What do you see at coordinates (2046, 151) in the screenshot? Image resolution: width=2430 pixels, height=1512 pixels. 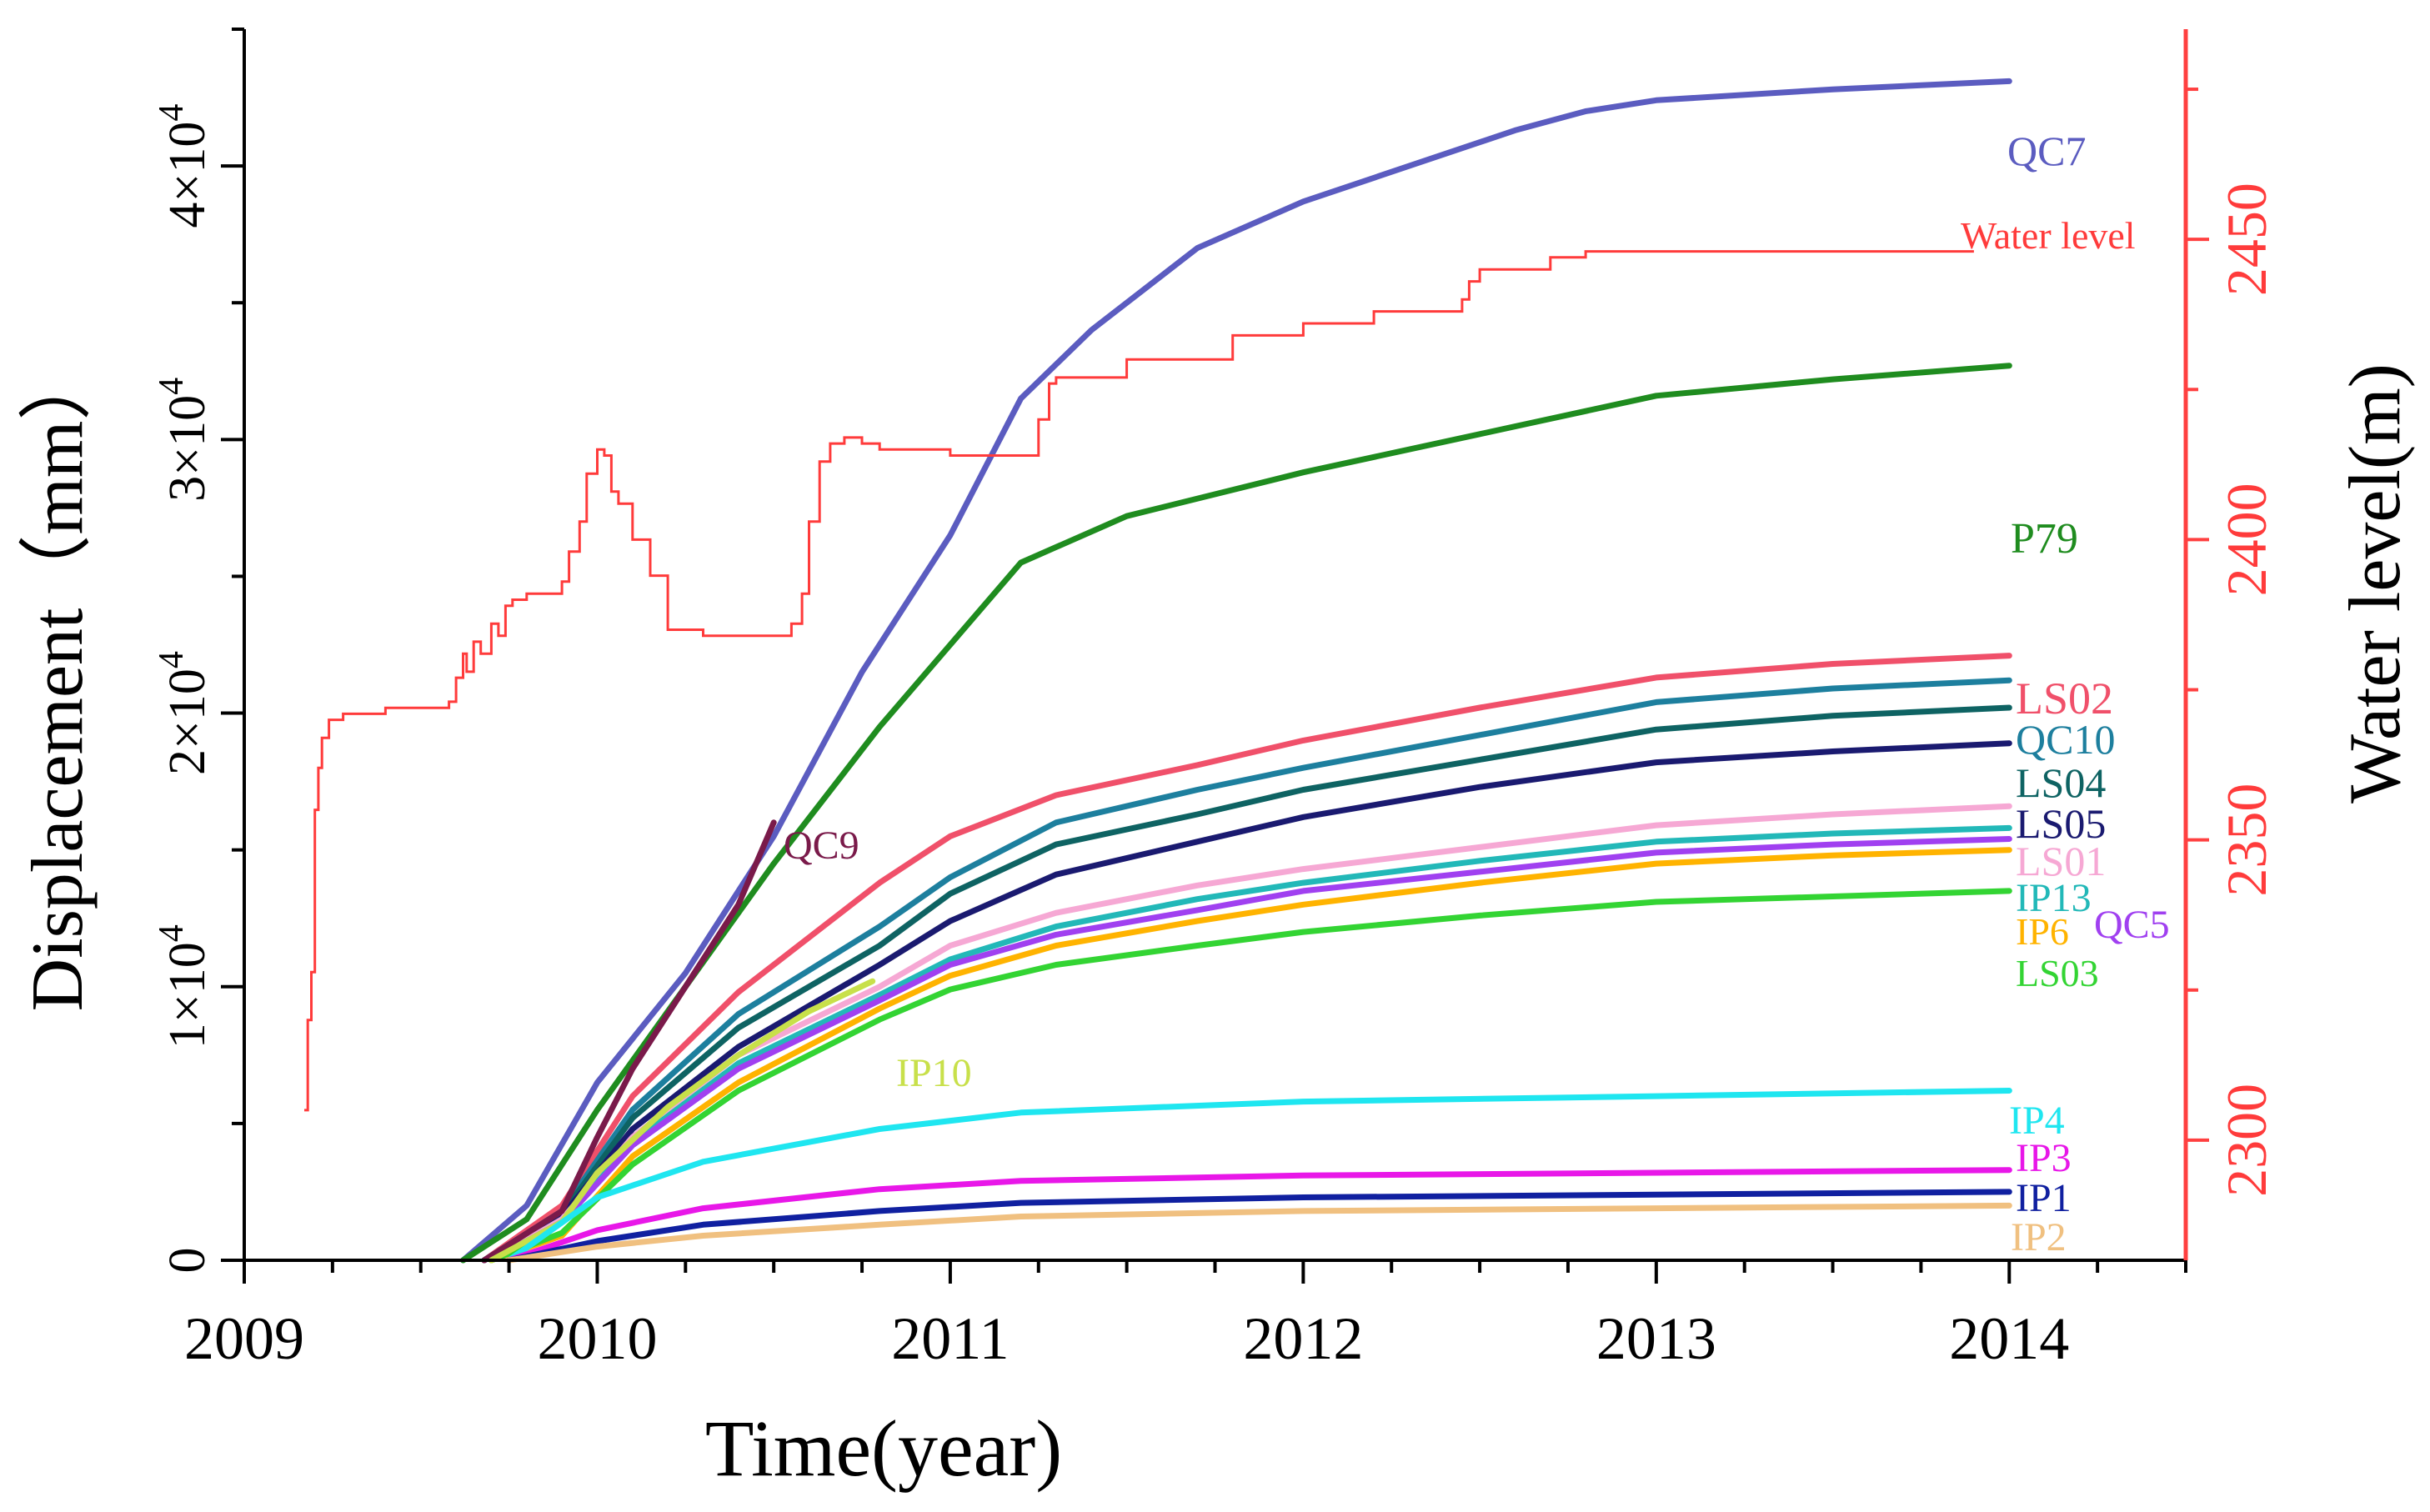 I see `series-label-qc7: QC7` at bounding box center [2046, 151].